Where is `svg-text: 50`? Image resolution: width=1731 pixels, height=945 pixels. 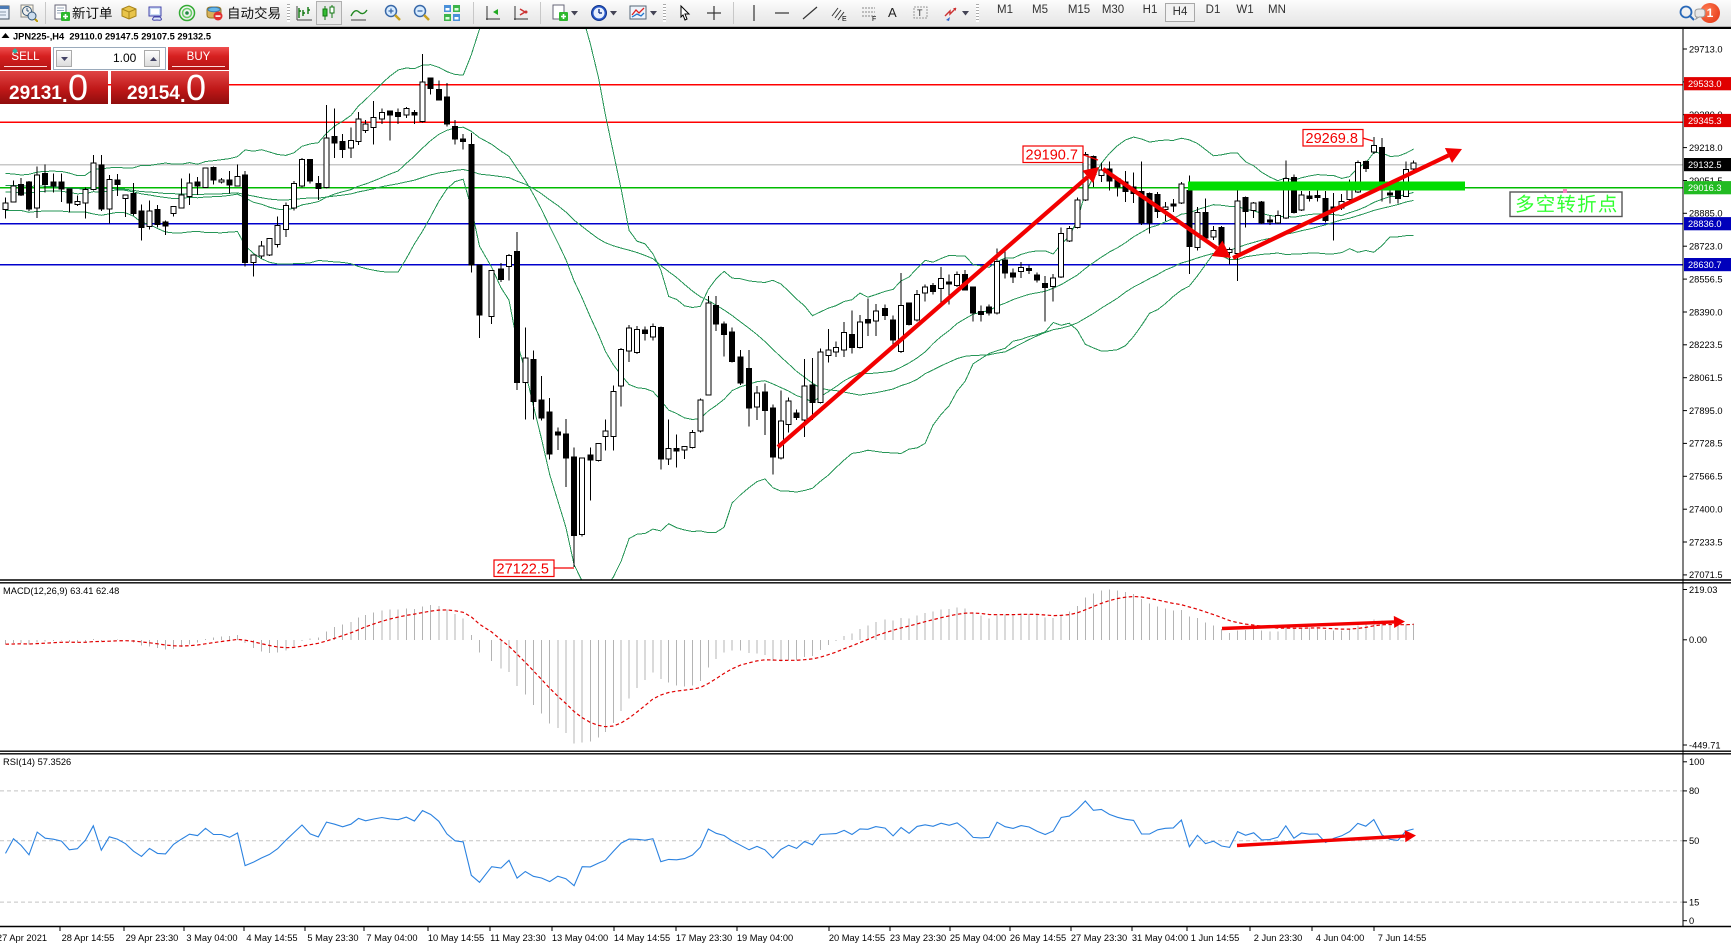 svg-text: 50 is located at coordinates (1694, 841).